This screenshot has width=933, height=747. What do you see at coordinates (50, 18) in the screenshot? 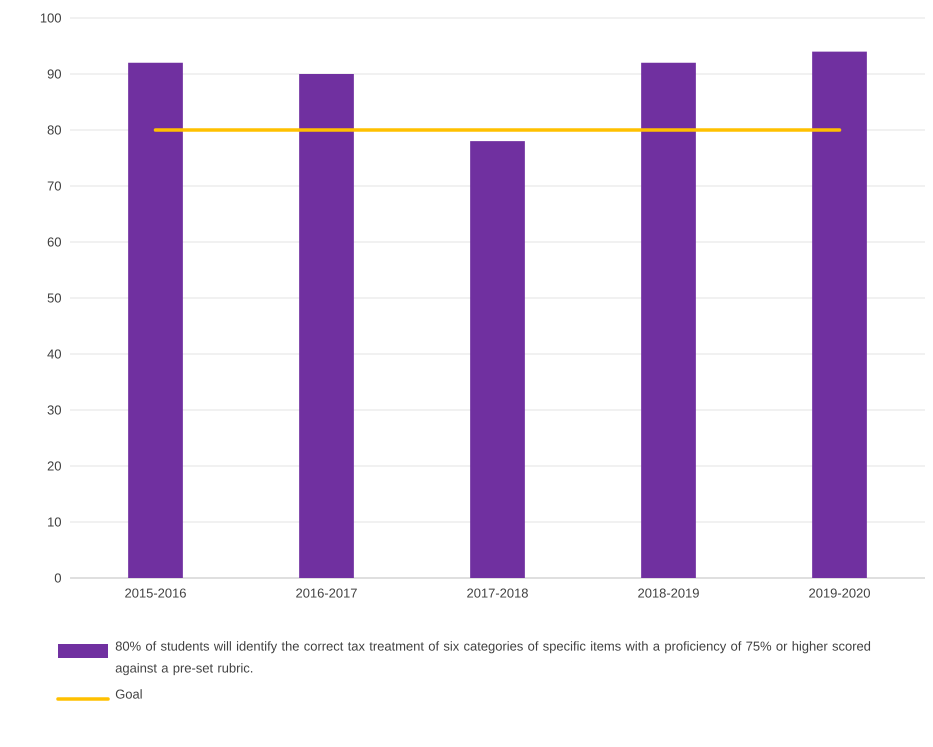
I see `y-tick-label: 100` at bounding box center [50, 18].